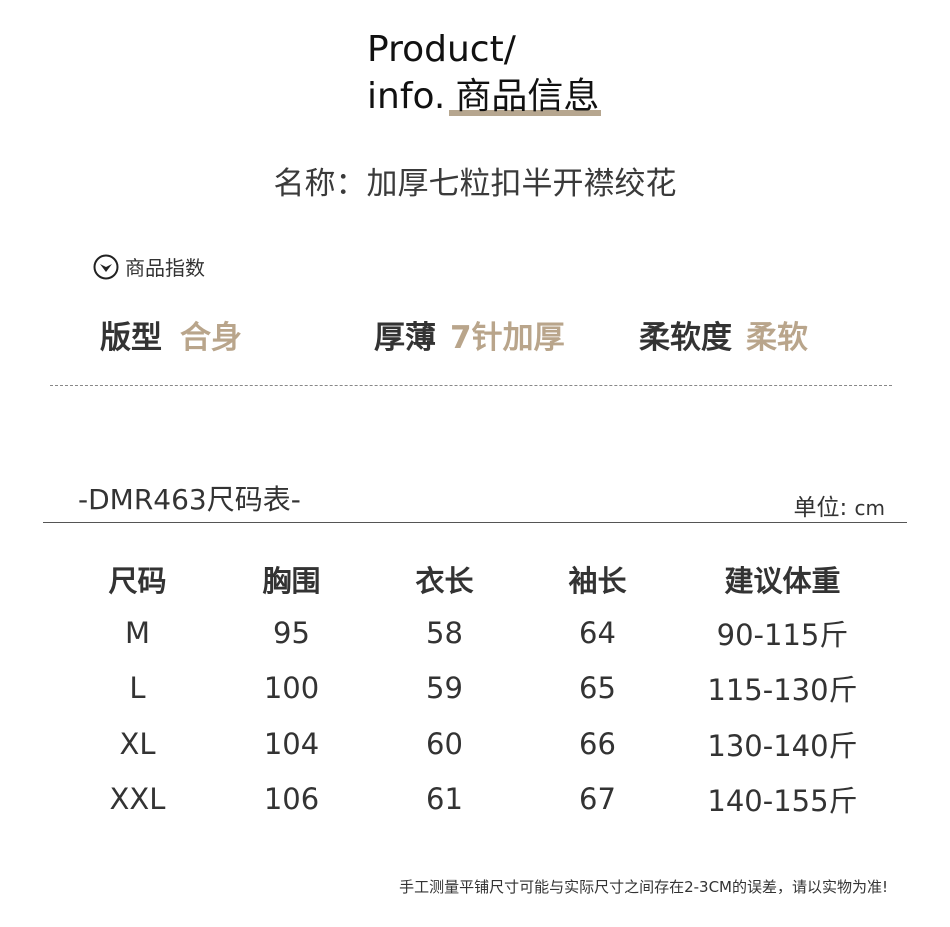  What do you see at coordinates (291, 743) in the screenshot?
I see `table-cell: 104` at bounding box center [291, 743].